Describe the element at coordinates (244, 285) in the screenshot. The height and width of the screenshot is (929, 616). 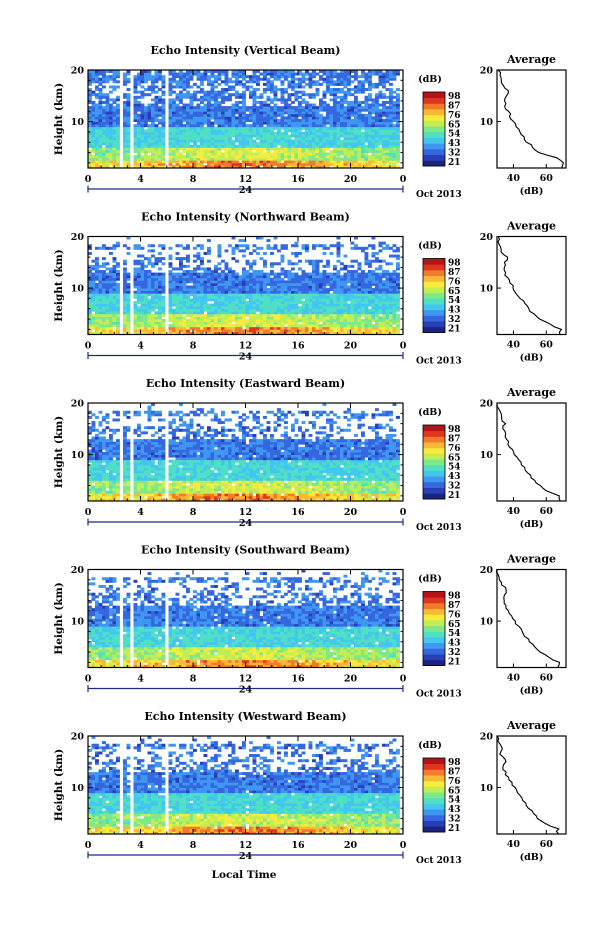
I see `heatmap-cells` at that location.